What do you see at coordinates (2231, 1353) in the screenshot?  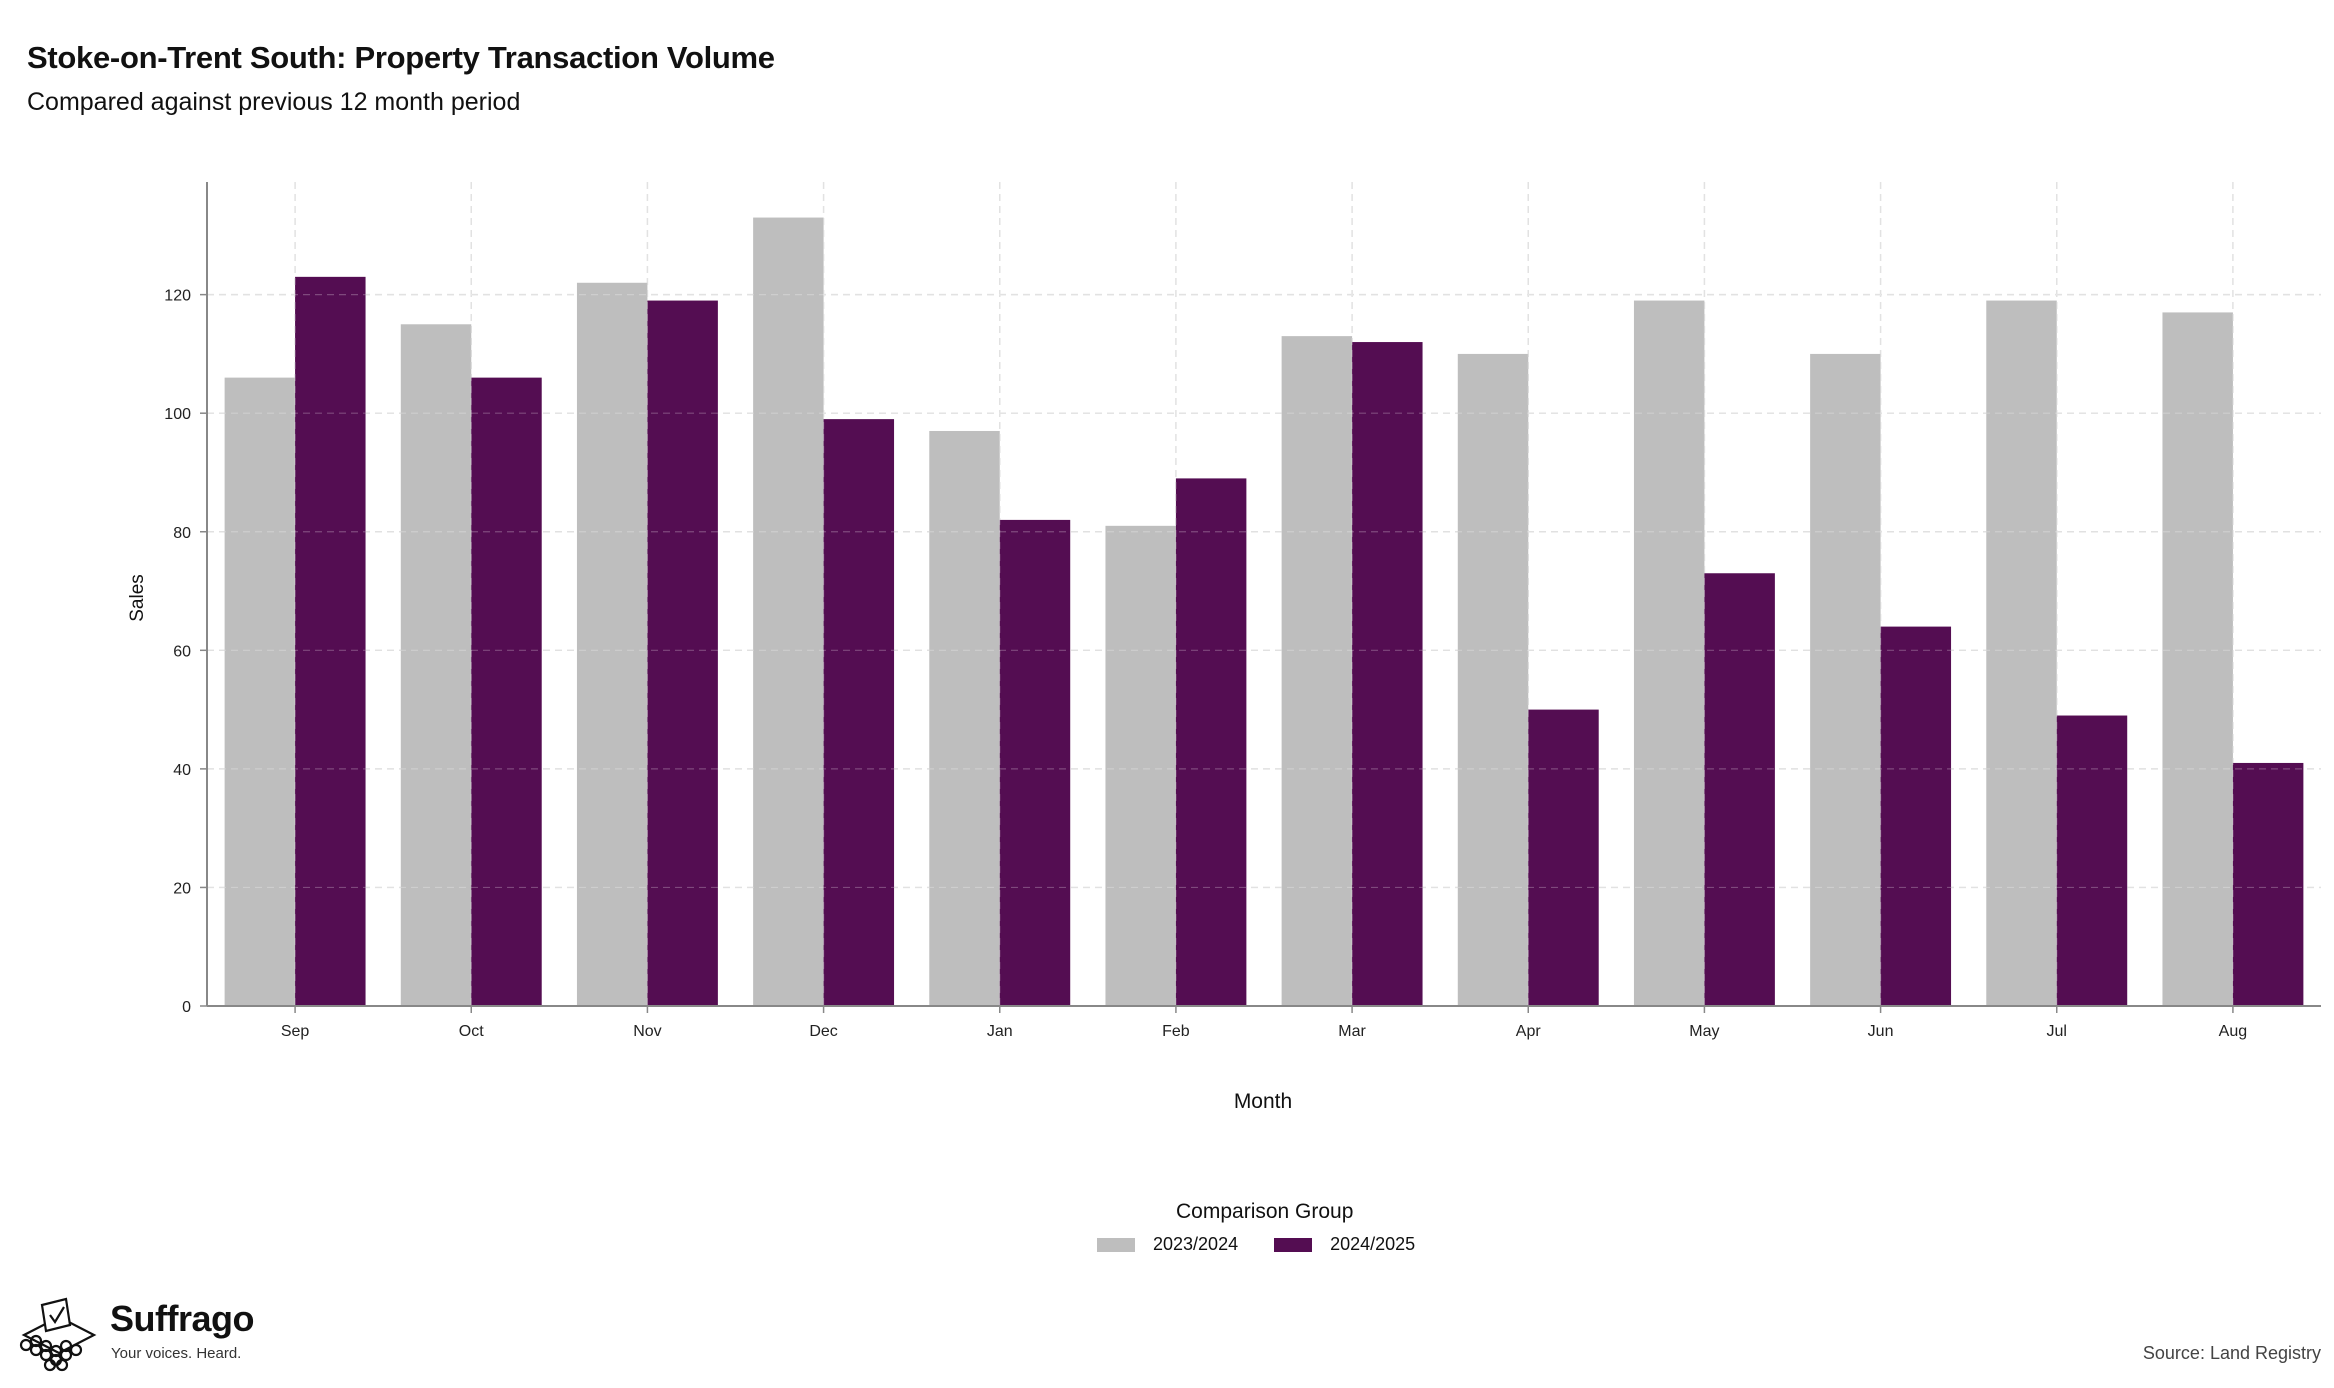 I see `source-note: Source: Land Registry` at bounding box center [2231, 1353].